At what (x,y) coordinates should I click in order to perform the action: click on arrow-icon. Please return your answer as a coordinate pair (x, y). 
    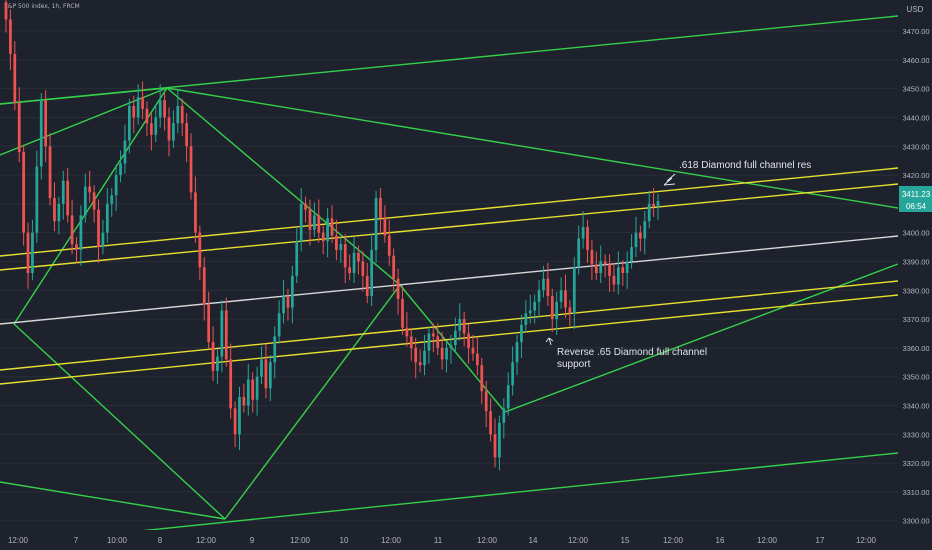
    Looking at the image, I should click on (549, 341).